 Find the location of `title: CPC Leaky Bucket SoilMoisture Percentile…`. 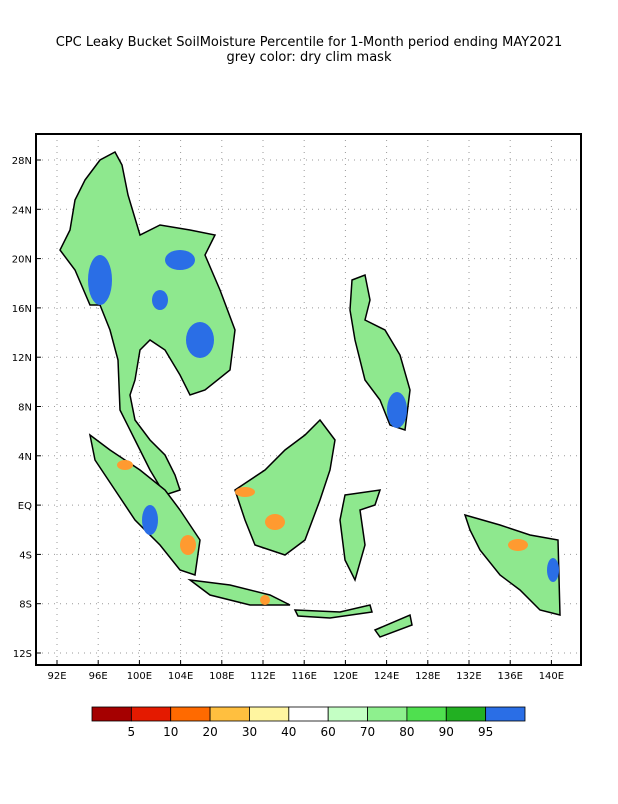

title: CPC Leaky Bucket SoilMoisture Percentile… is located at coordinates (309, 42).